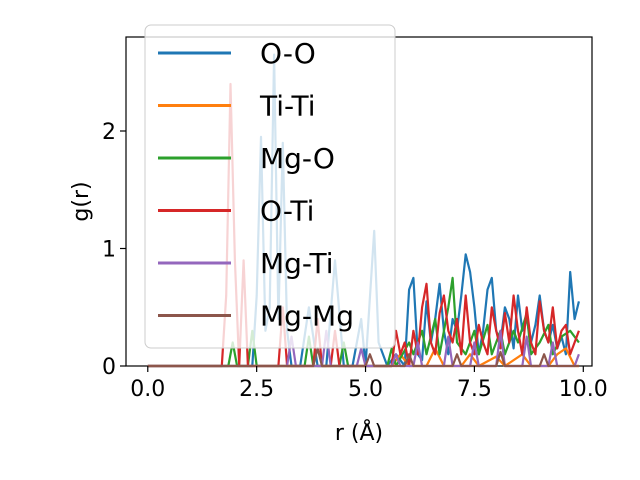  I want to click on legend-label-mg-o: Mg-O, so click(297, 158).